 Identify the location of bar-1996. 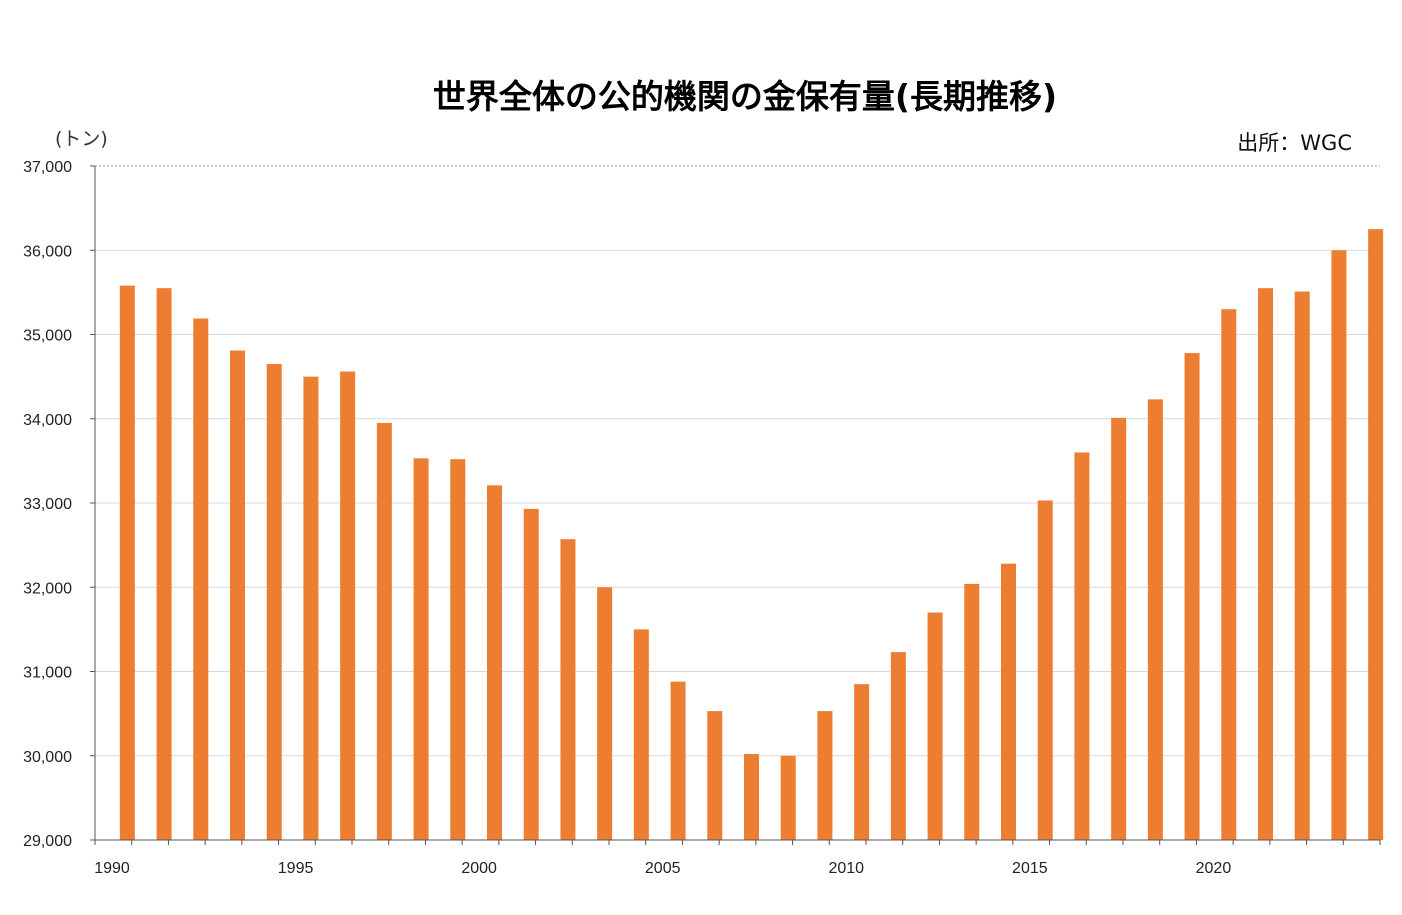
(348, 605).